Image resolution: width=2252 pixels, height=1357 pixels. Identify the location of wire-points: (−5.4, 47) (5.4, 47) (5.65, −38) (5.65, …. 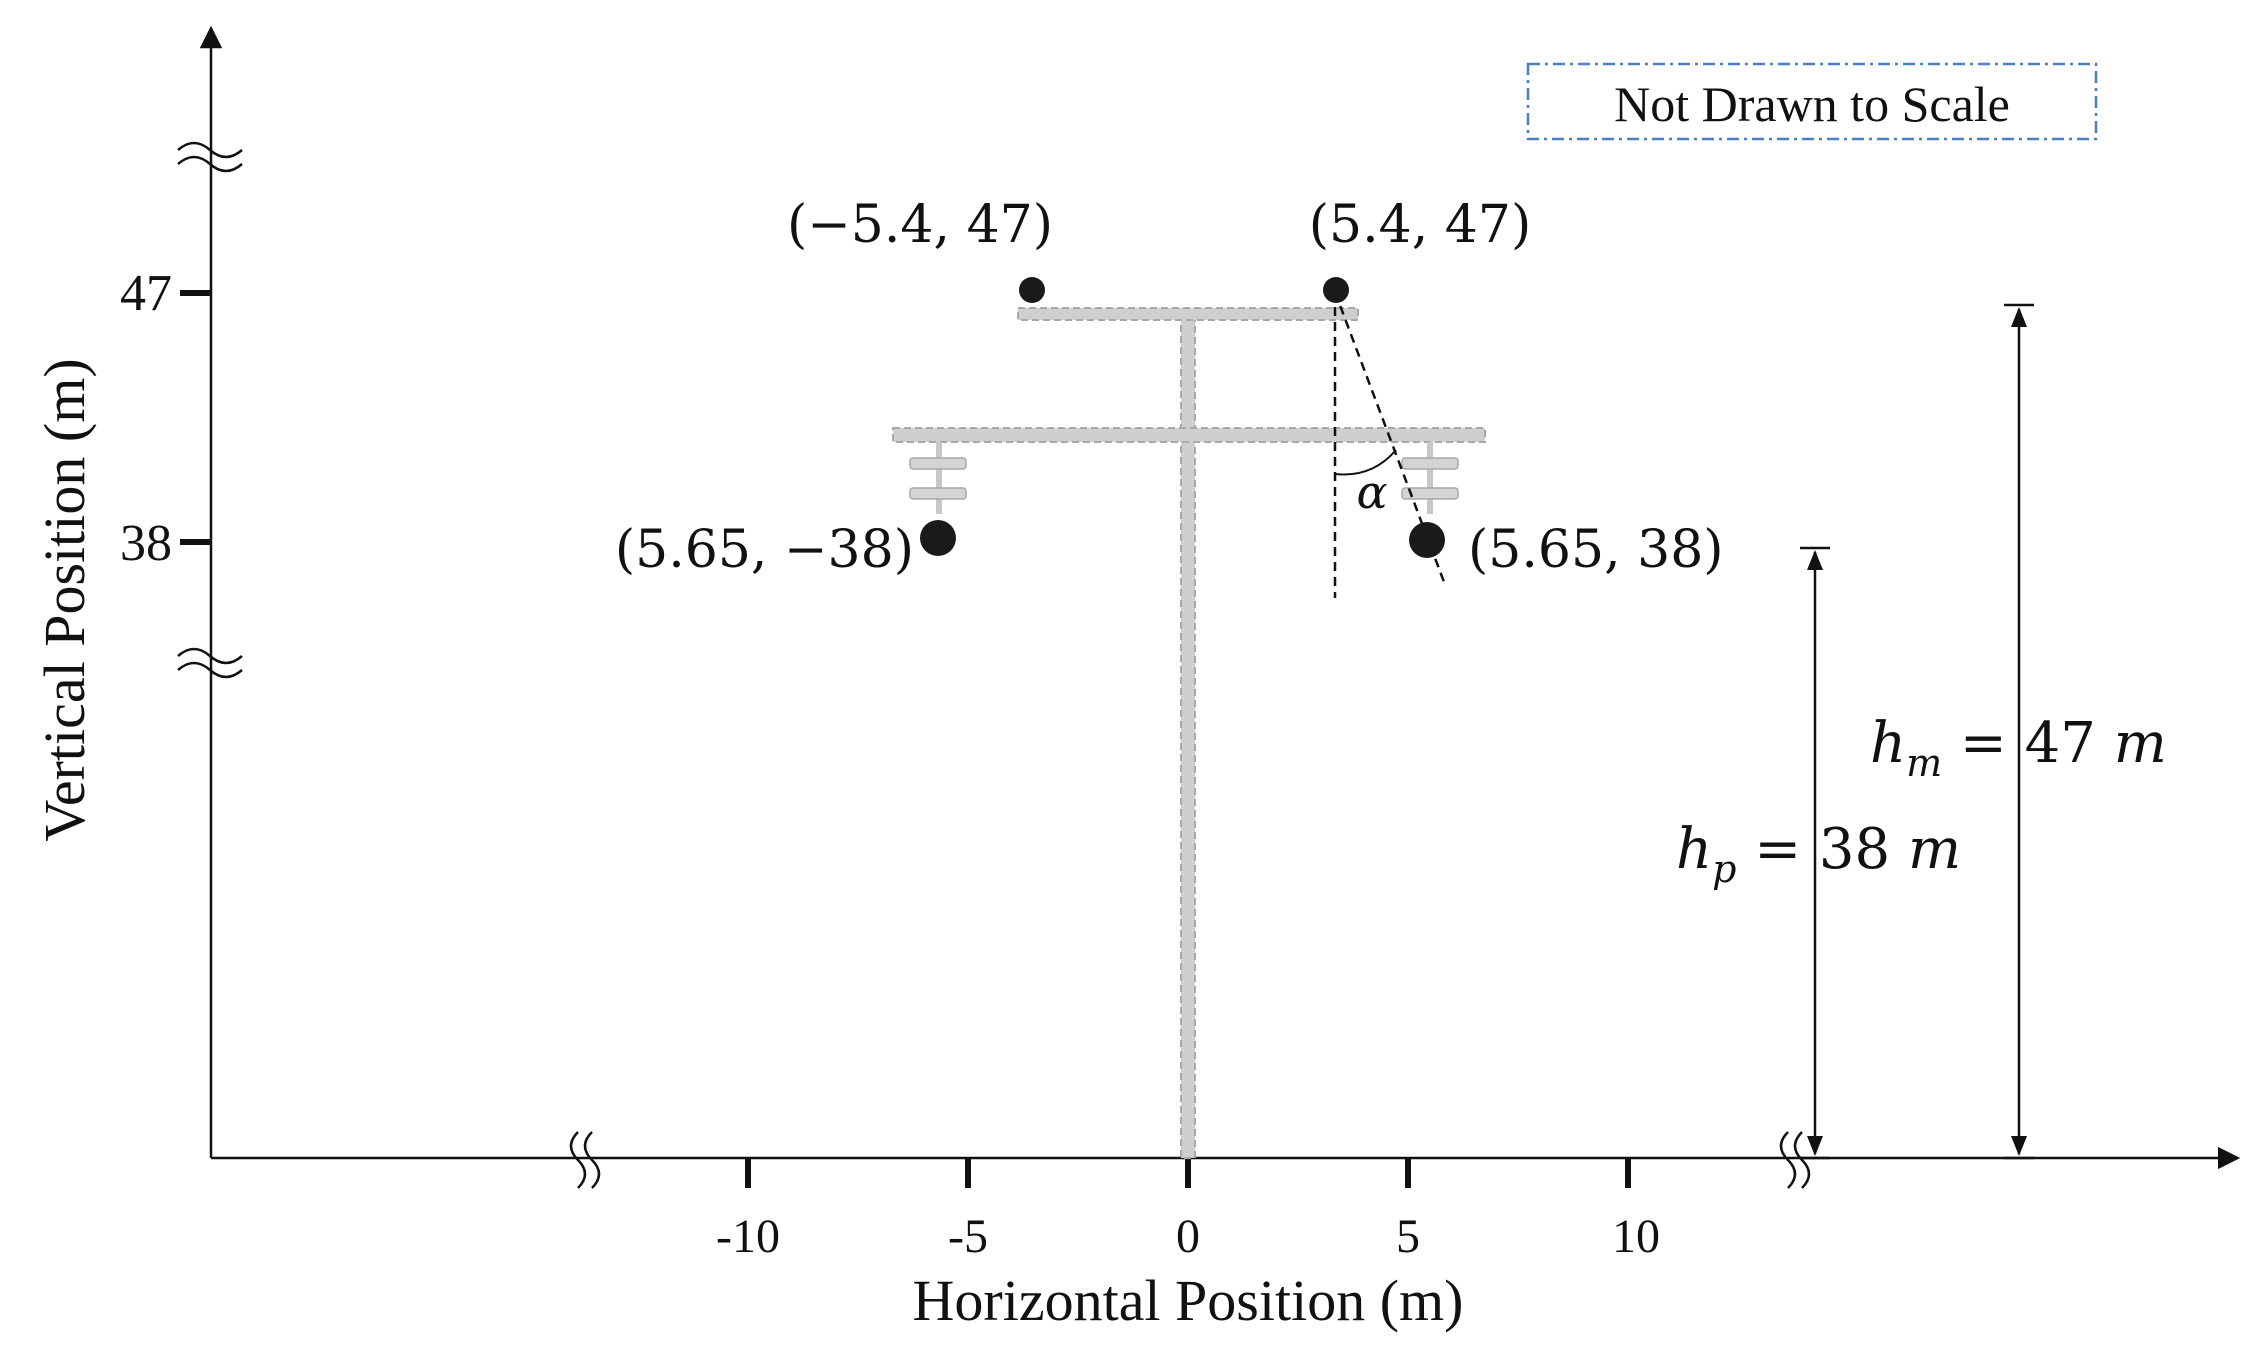
(1169, 387).